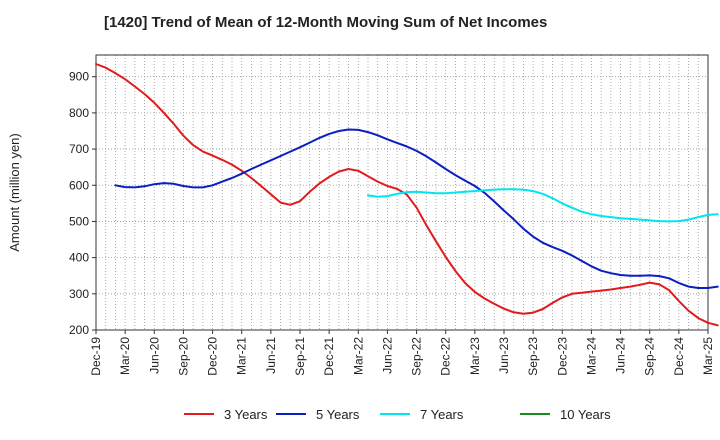 This screenshot has width=720, height=440. Describe the element at coordinates (154, 355) in the screenshot. I see `x-tick-label: Jun-20` at that location.